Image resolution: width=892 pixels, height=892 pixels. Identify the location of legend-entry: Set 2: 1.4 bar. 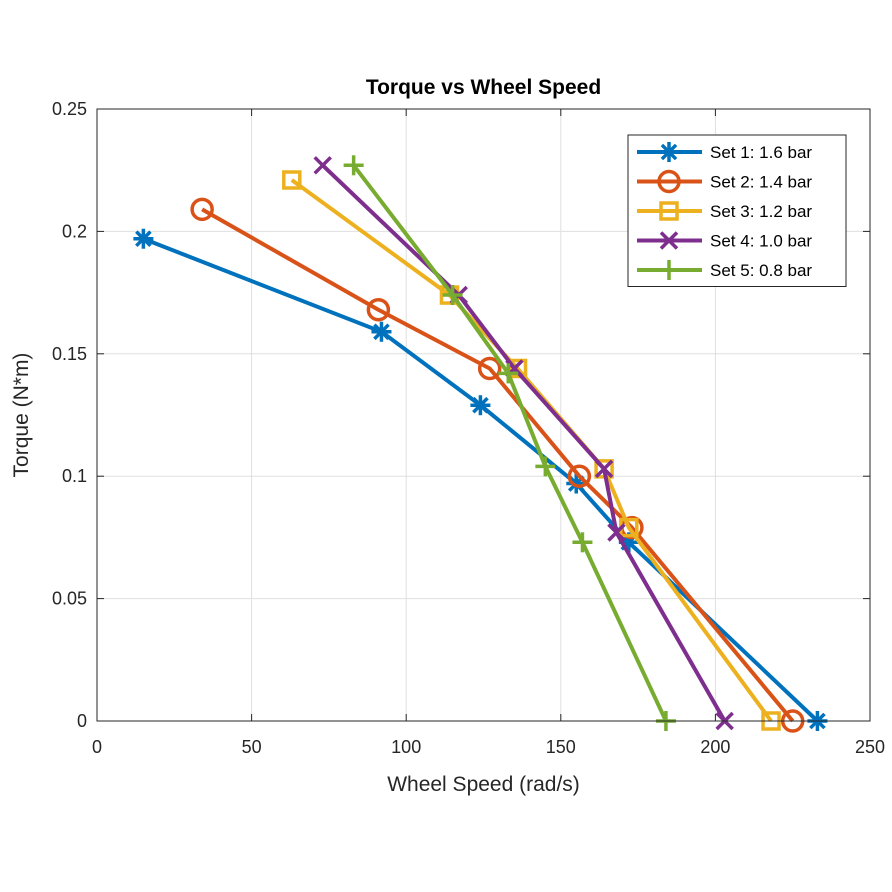
(724, 181).